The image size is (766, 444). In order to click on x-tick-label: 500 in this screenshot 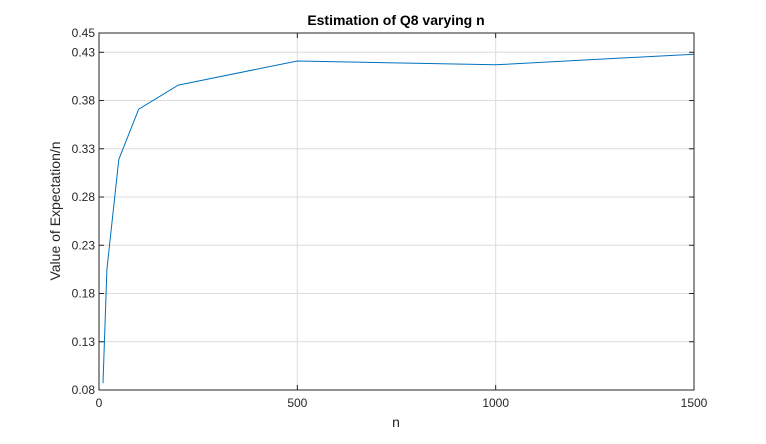, I will do `click(297, 403)`.